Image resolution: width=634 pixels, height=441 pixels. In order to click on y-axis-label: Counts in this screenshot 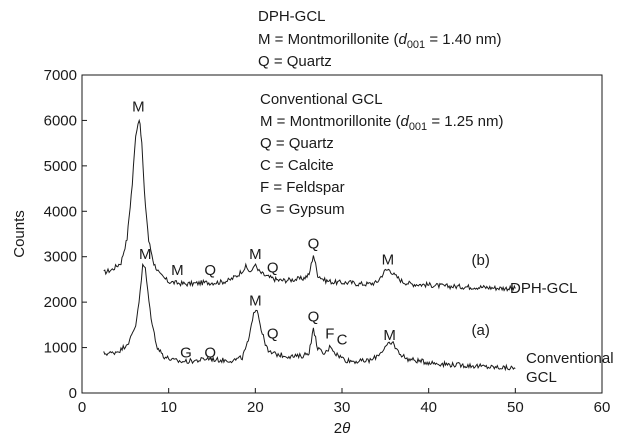, I will do `click(19, 234)`.